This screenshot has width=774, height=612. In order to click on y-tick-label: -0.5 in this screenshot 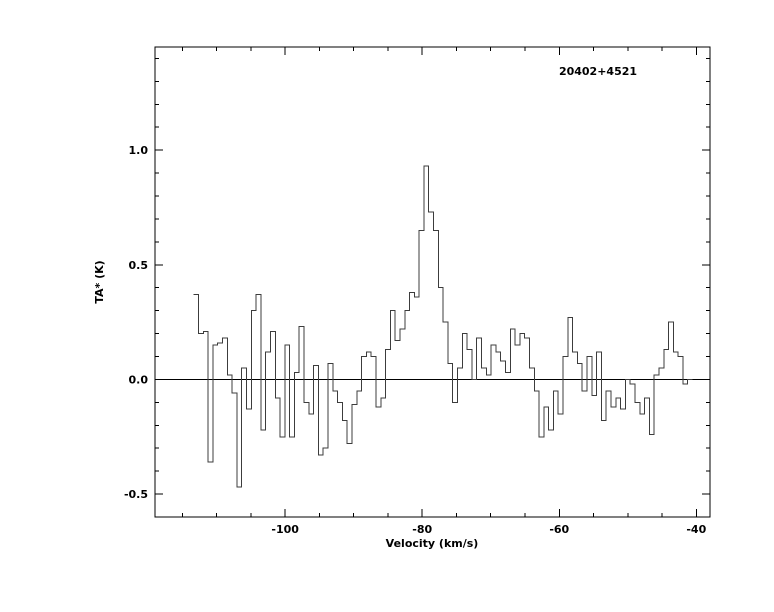, I will do `click(136, 494)`.